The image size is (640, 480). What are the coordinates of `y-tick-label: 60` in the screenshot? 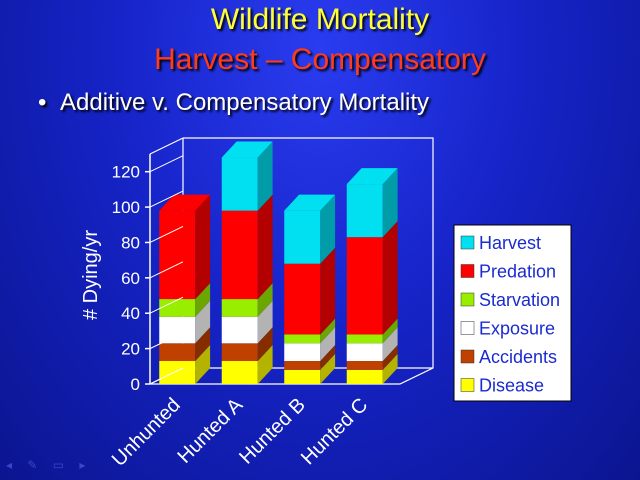 It's located at (130, 278).